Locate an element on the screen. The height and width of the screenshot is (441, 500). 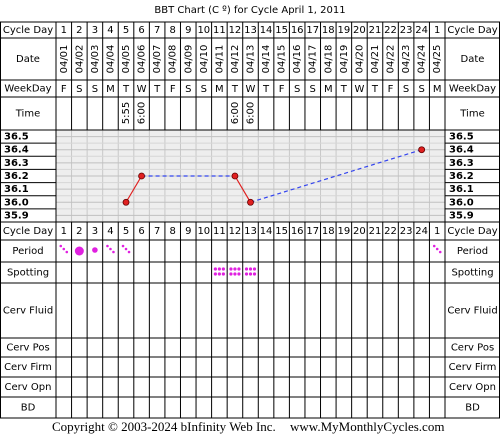
row-label-right: Cerv Firm is located at coordinates (473, 367).